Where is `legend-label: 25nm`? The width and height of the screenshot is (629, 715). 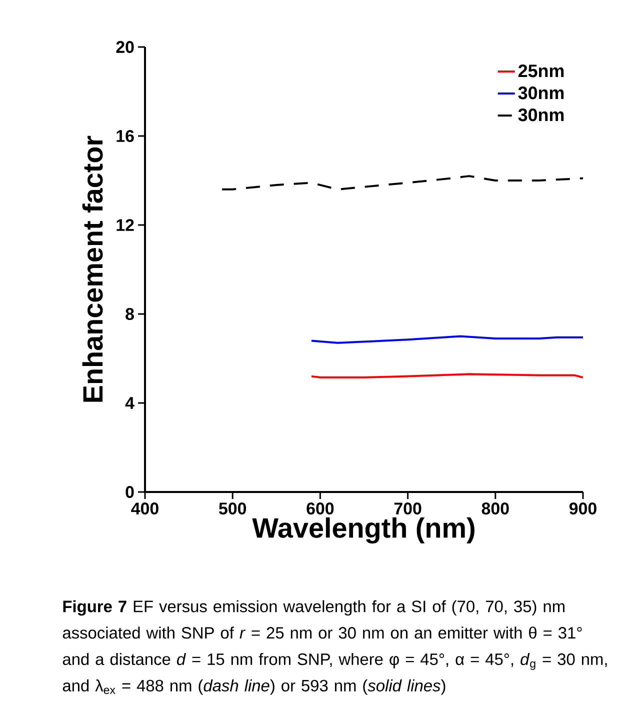 legend-label: 25nm is located at coordinates (541, 71).